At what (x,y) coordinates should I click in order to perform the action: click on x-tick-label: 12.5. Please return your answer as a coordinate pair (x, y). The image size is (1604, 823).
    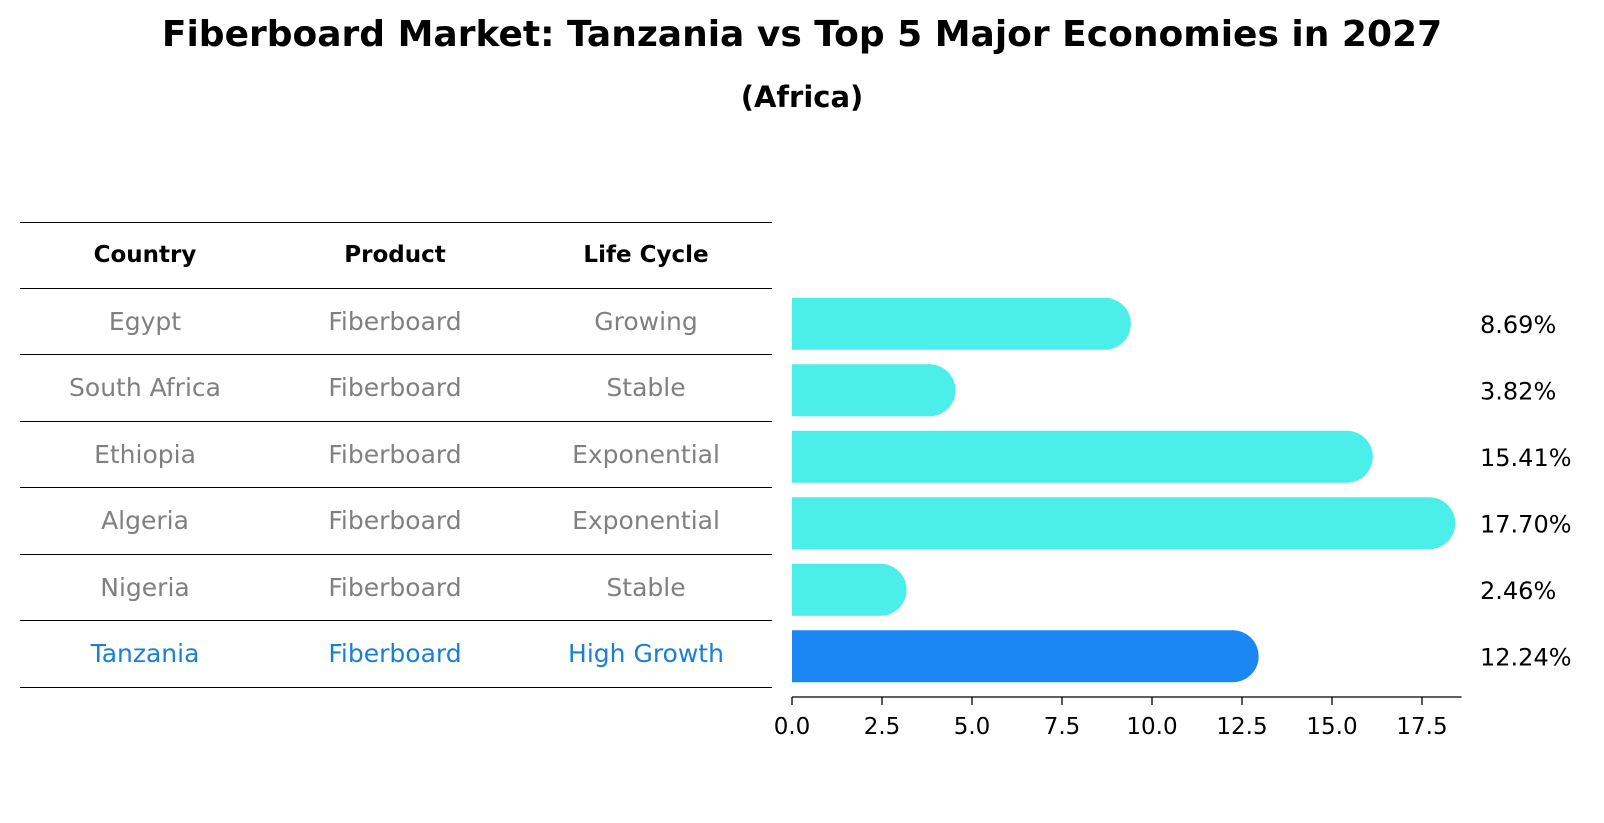
    Looking at the image, I should click on (1241, 727).